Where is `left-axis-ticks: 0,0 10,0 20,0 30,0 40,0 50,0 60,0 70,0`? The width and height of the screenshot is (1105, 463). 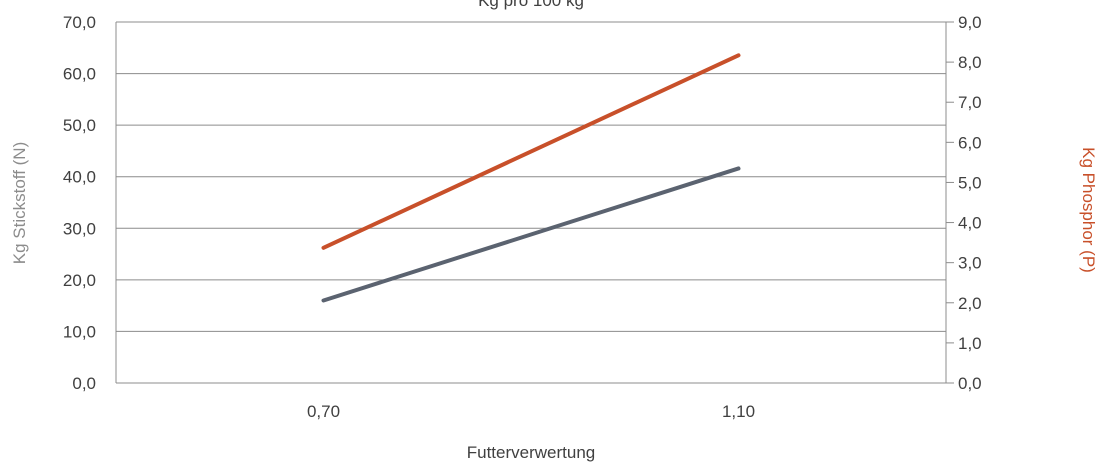 left-axis-ticks: 0,0 10,0 20,0 30,0 40,0 50,0 60,0 70,0 is located at coordinates (79, 203).